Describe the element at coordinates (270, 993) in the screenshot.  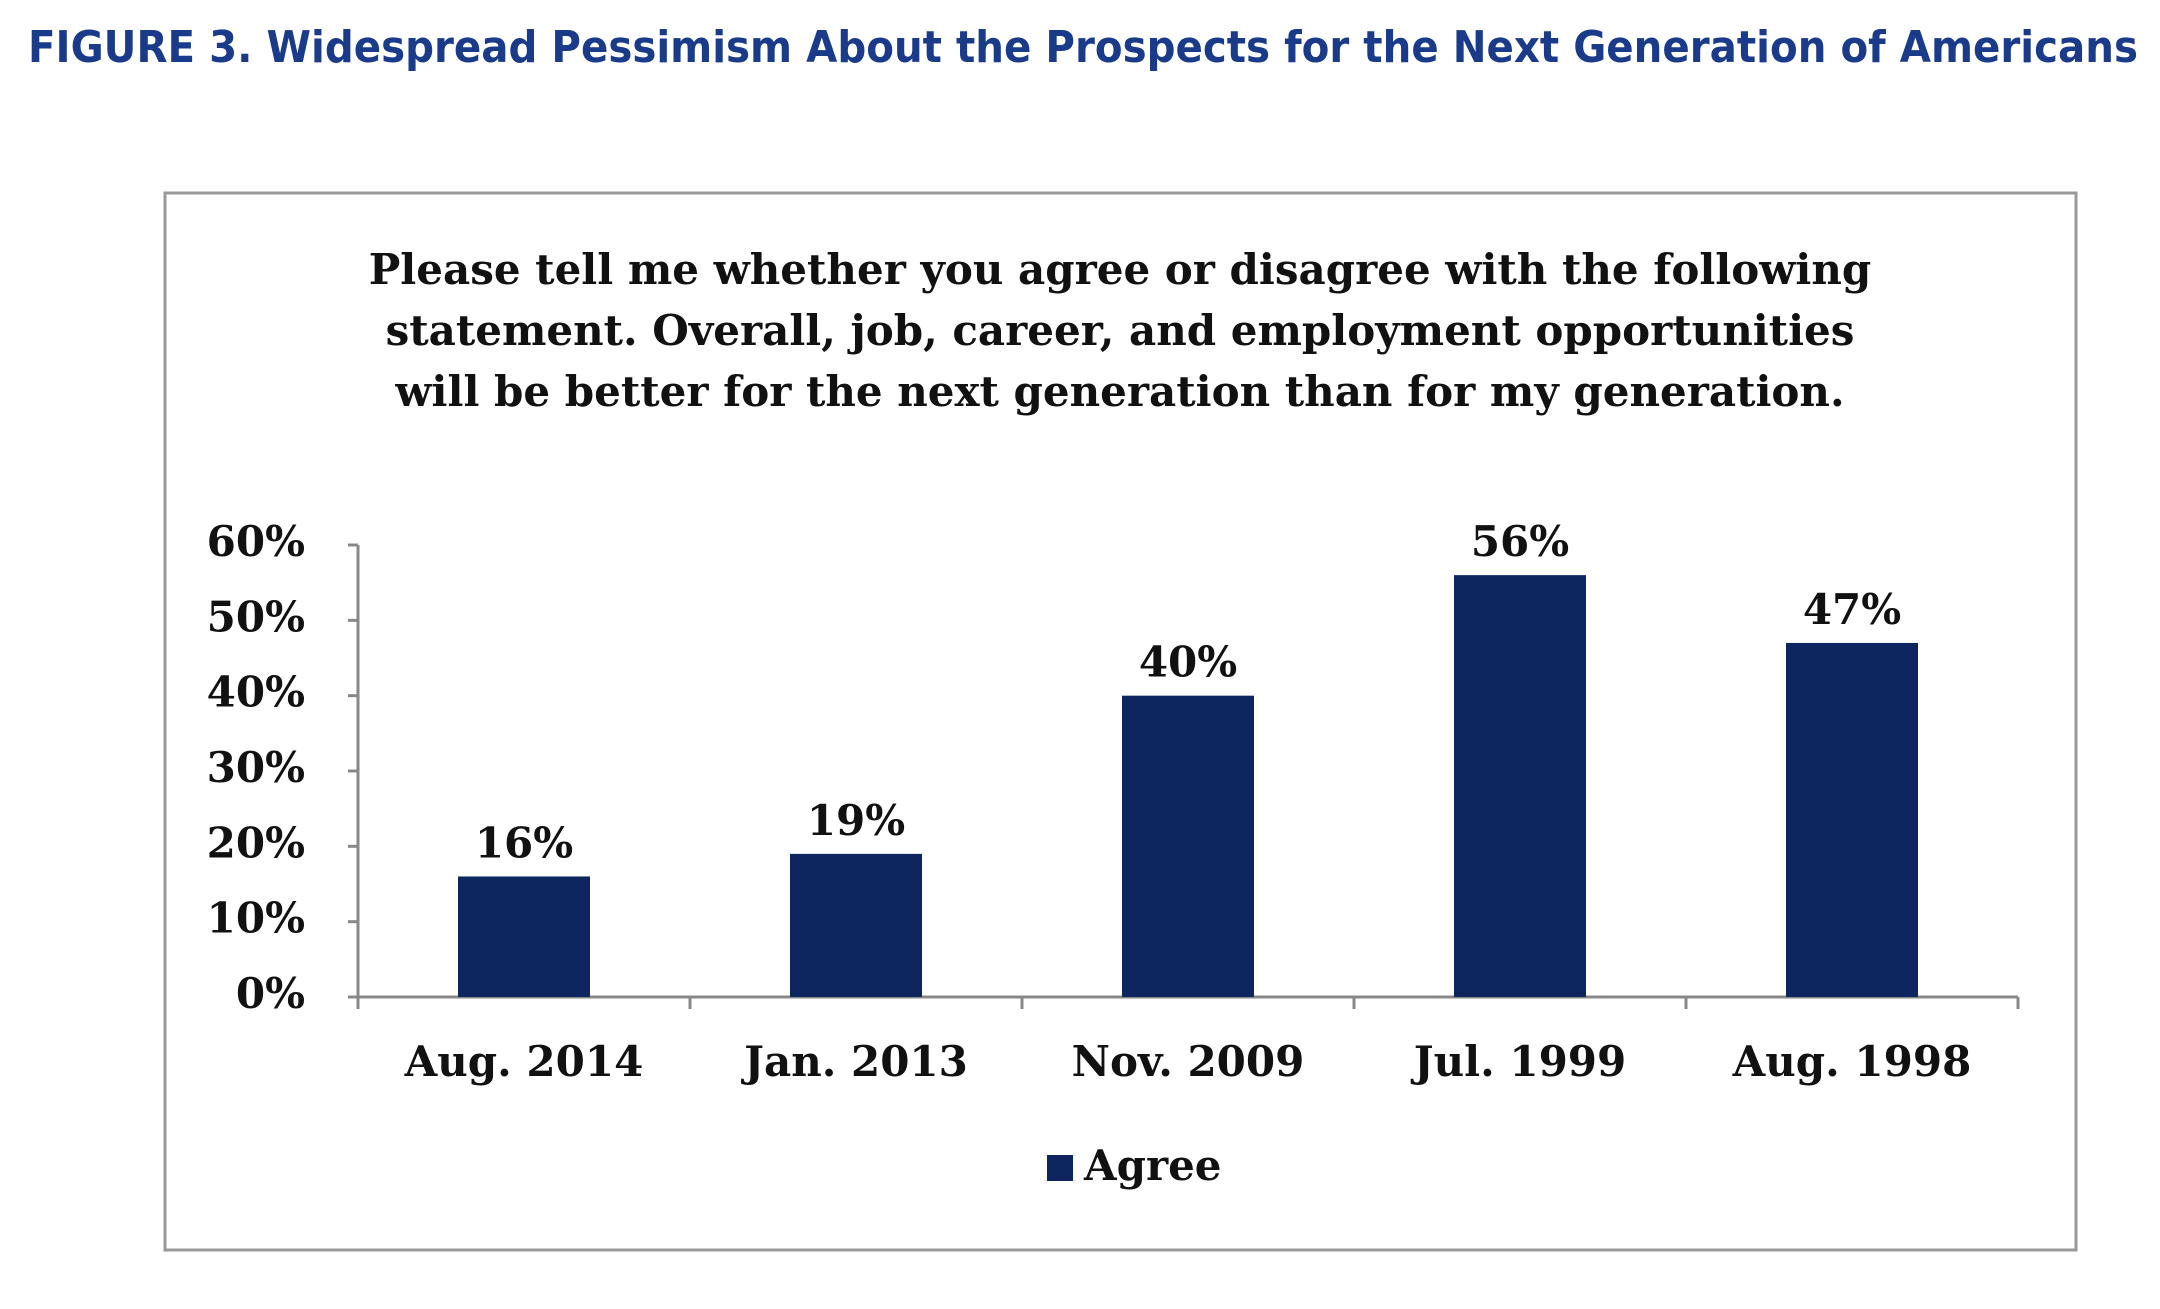
I see `y-tick-label: 0%` at that location.